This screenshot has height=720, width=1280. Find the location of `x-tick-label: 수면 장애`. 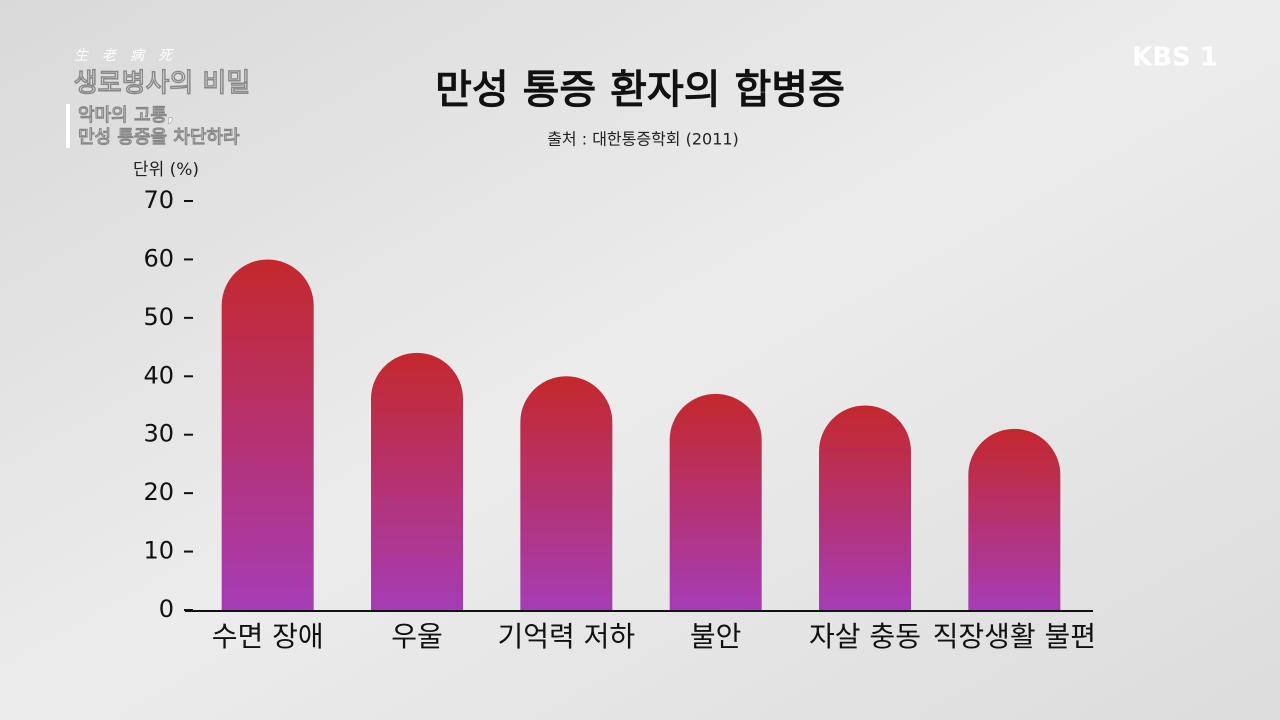

x-tick-label: 수면 장애 is located at coordinates (268, 636).